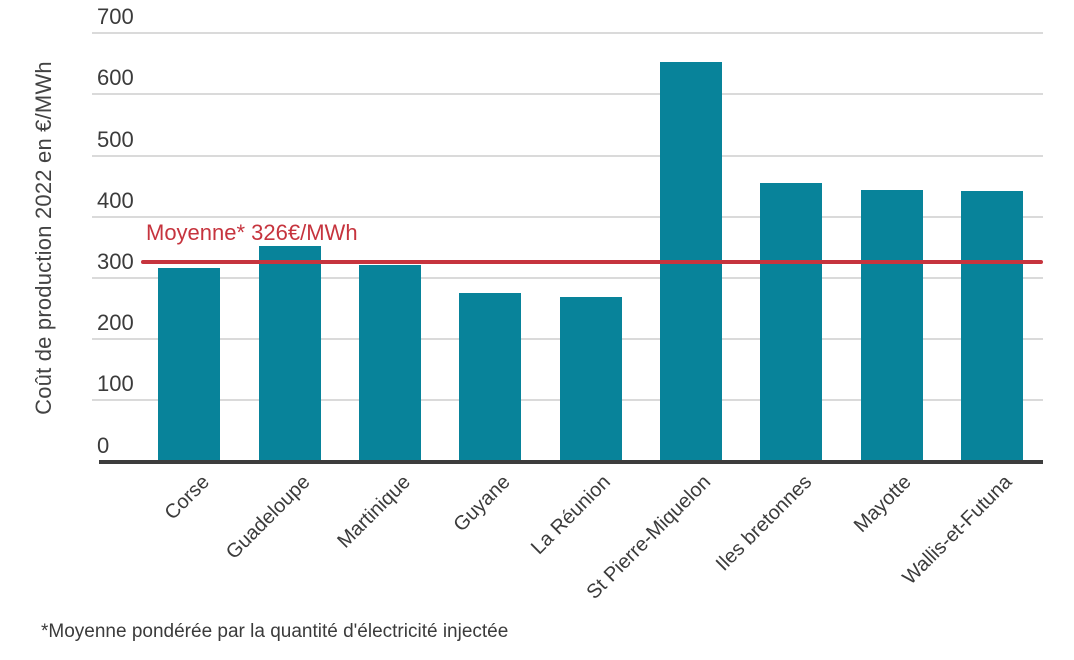 The width and height of the screenshot is (1074, 660). I want to click on x-tick-label-wallis-et-futuna: Wallis-et-Futuna, so click(957, 530).